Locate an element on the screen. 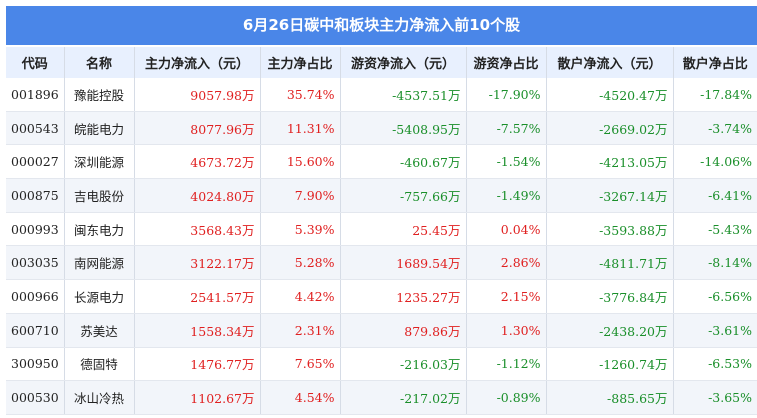  header-main-inflow: 主力净流入（元） is located at coordinates (197, 62).